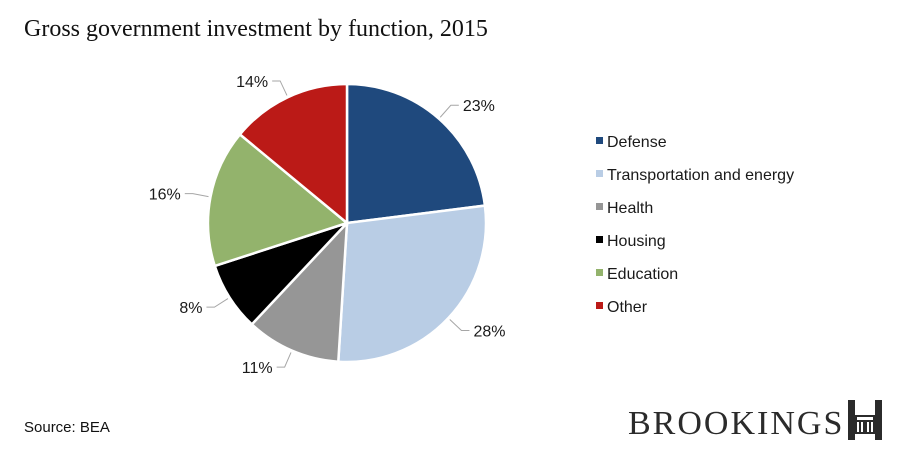  I want to click on pie-slice-health, so click(299, 291).